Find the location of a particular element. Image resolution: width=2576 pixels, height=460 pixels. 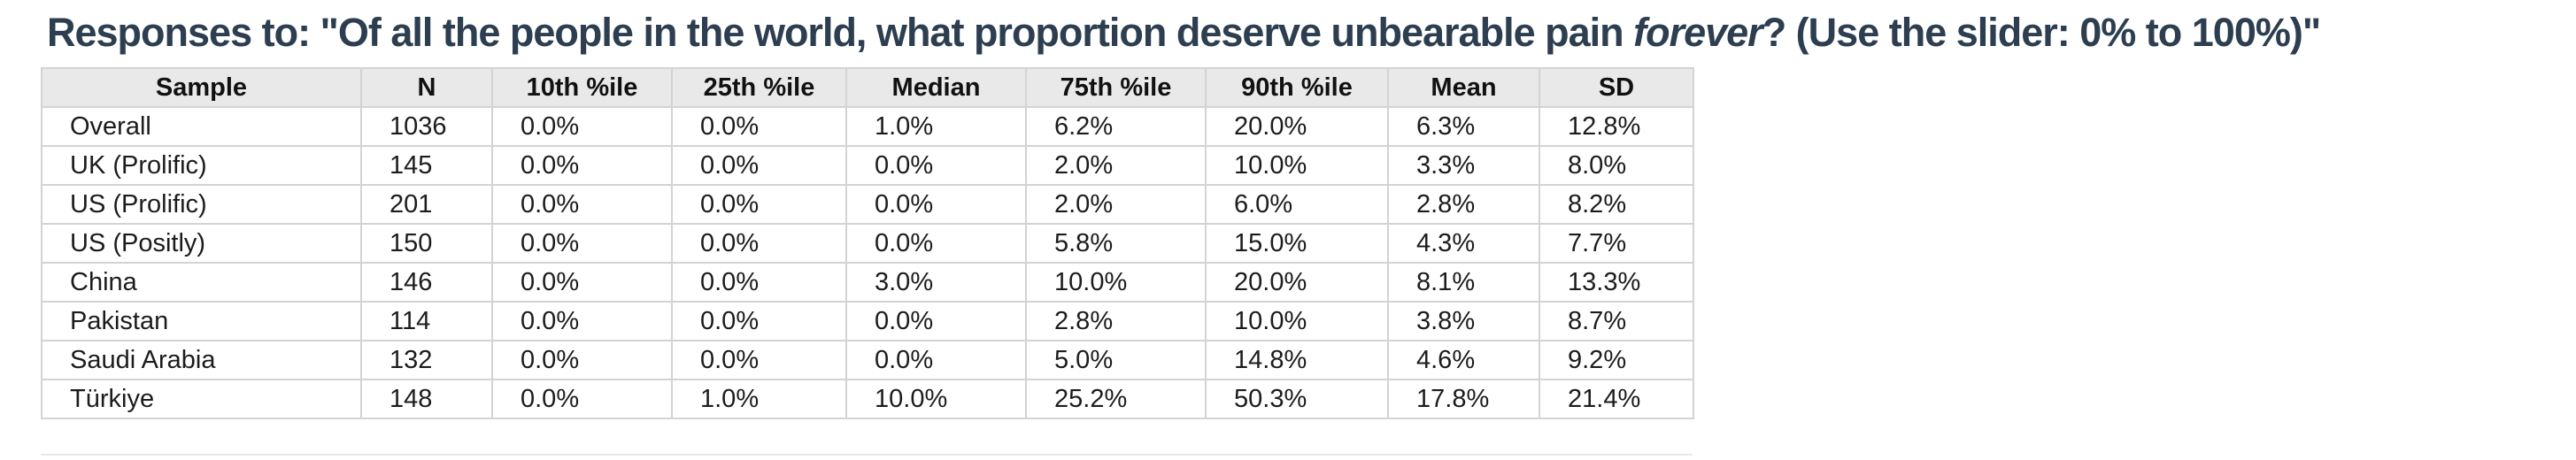

column-header: Median is located at coordinates (936, 87).